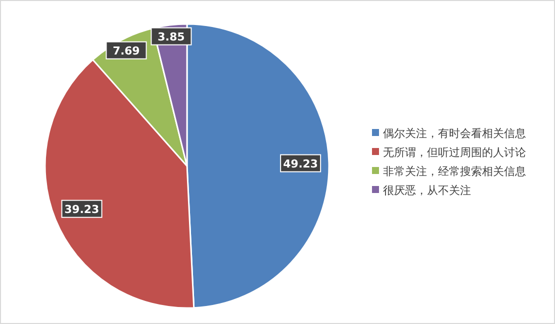 This screenshot has width=555, height=324. What do you see at coordinates (454, 133) in the screenshot?
I see `legend-label: 偶尔关注，有时会看相关信息` at bounding box center [454, 133].